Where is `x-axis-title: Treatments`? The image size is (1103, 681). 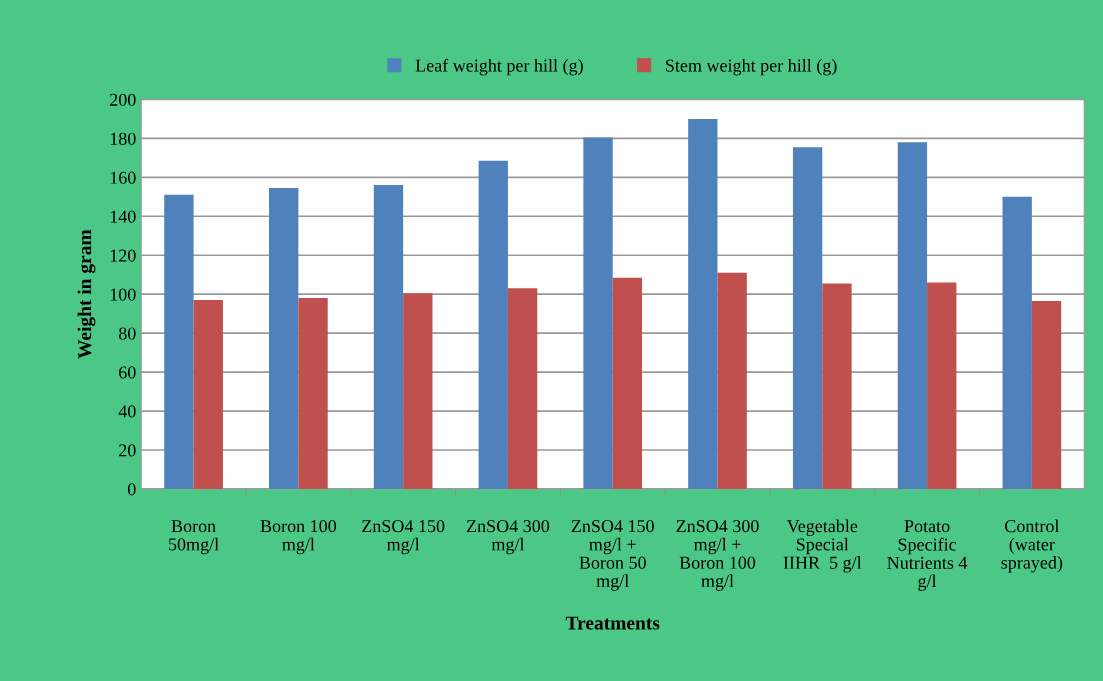 x-axis-title: Treatments is located at coordinates (612, 623).